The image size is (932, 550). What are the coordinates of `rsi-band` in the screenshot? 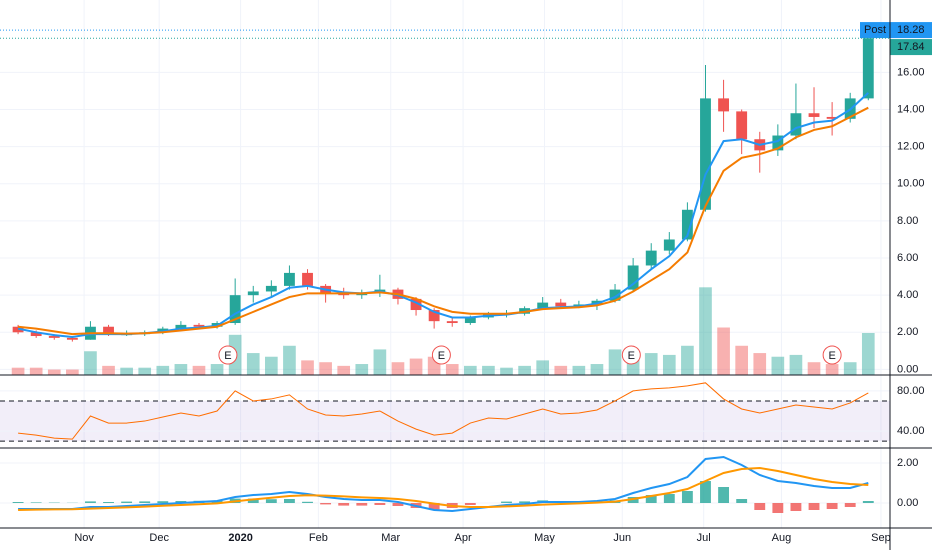 It's located at (445, 421).